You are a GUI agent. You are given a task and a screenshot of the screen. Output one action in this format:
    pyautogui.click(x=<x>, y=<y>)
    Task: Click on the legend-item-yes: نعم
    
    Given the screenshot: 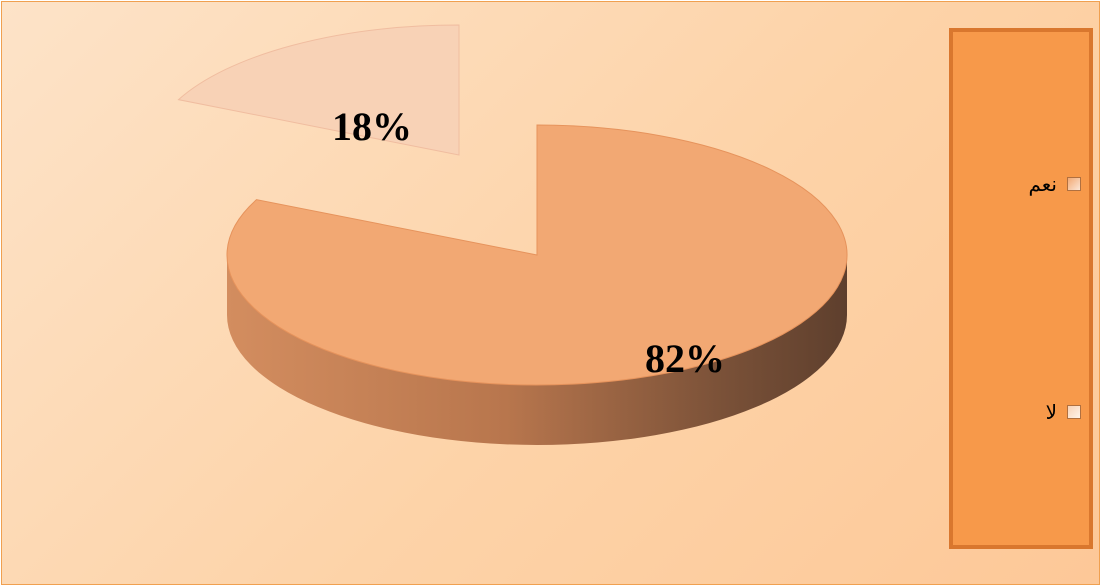 What is the action you would take?
    pyautogui.click(x=1054, y=184)
    